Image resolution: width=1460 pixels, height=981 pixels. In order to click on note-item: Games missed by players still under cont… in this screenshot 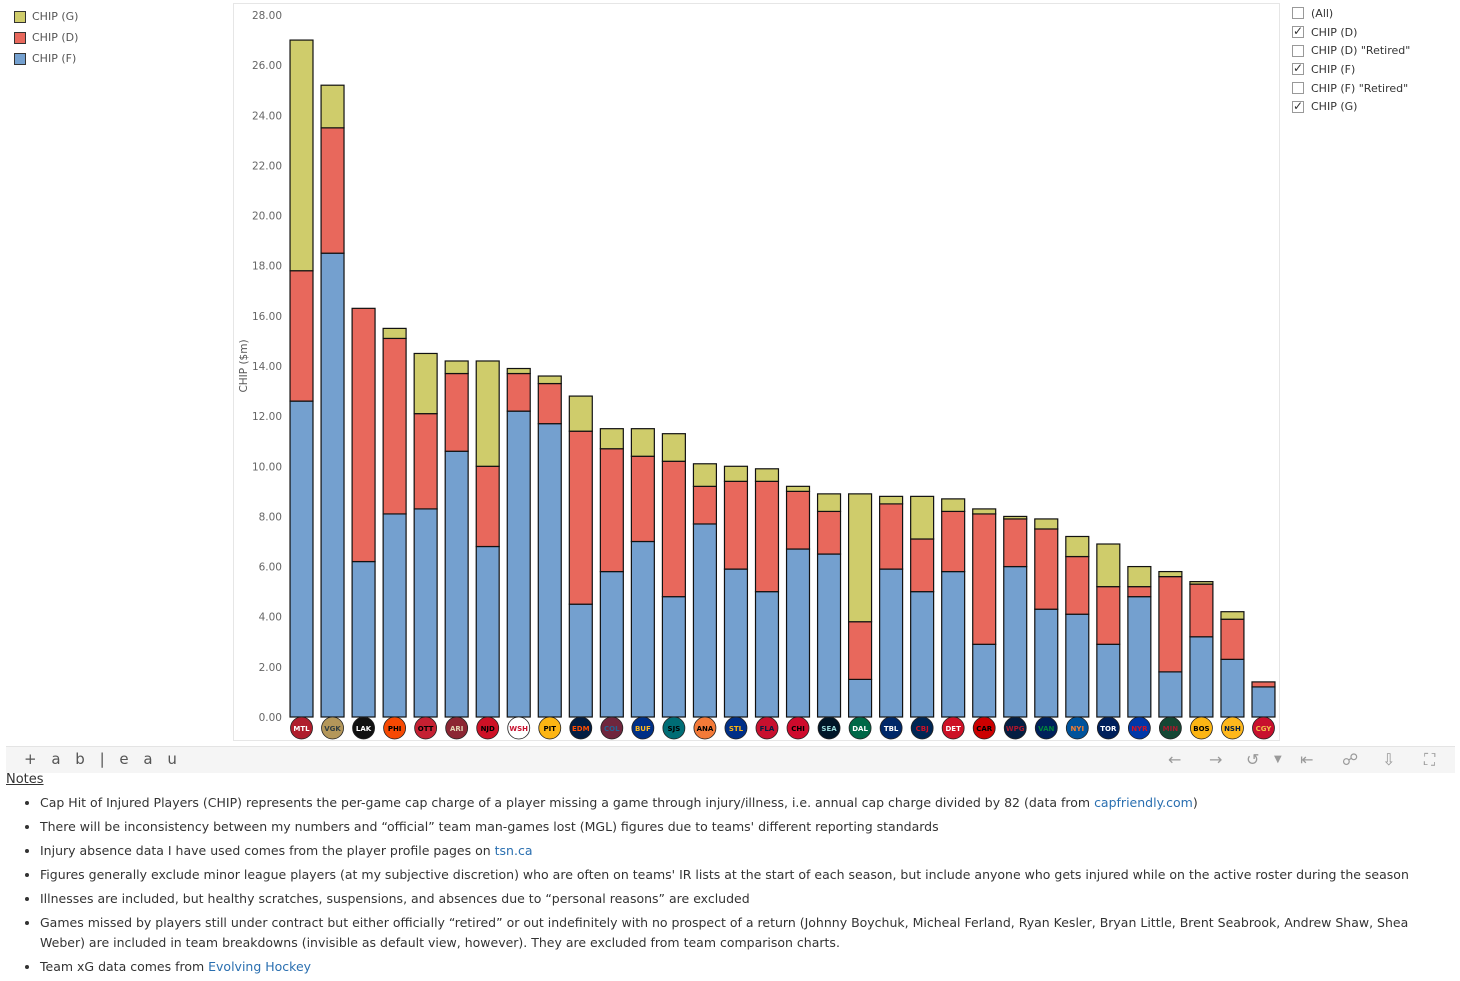, I will do `click(743, 933)`.